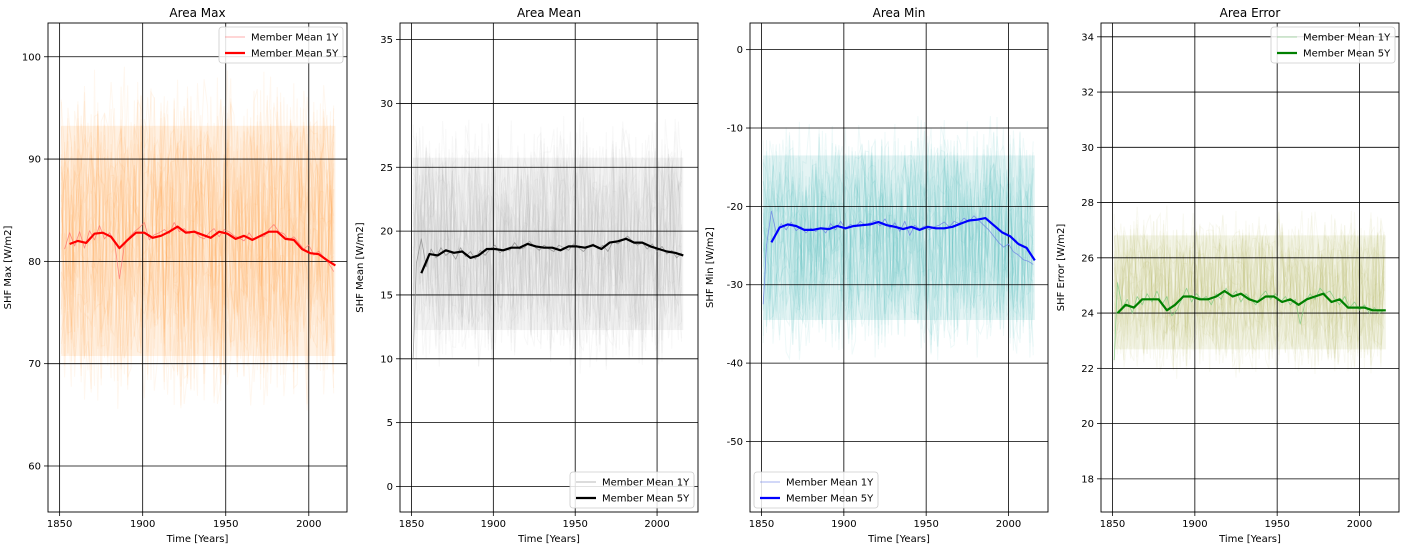 The height and width of the screenshot is (550, 1406). I want to click on y-tick-label: 15, so click(386, 295).